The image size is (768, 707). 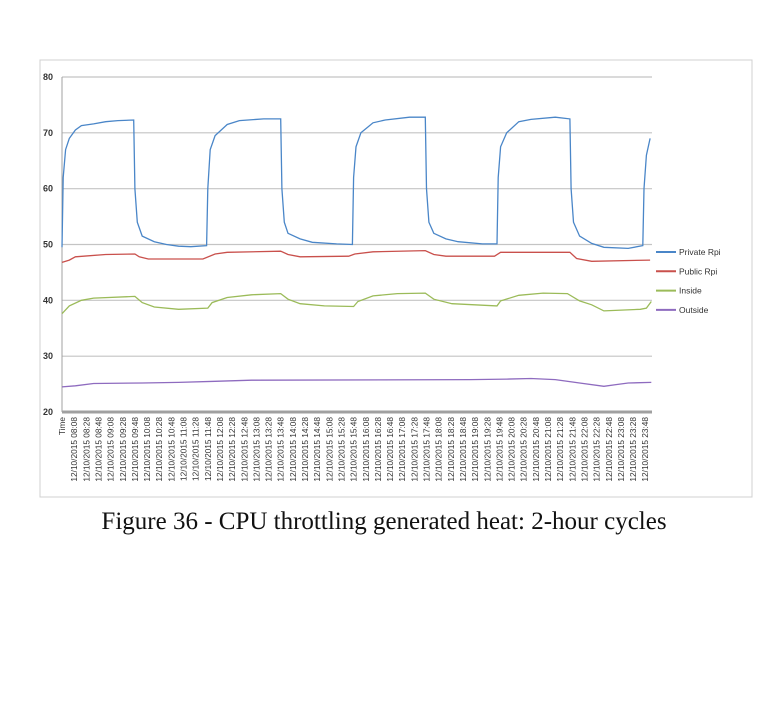 What do you see at coordinates (356, 256) in the screenshot?
I see `series-line-public-rpi` at bounding box center [356, 256].